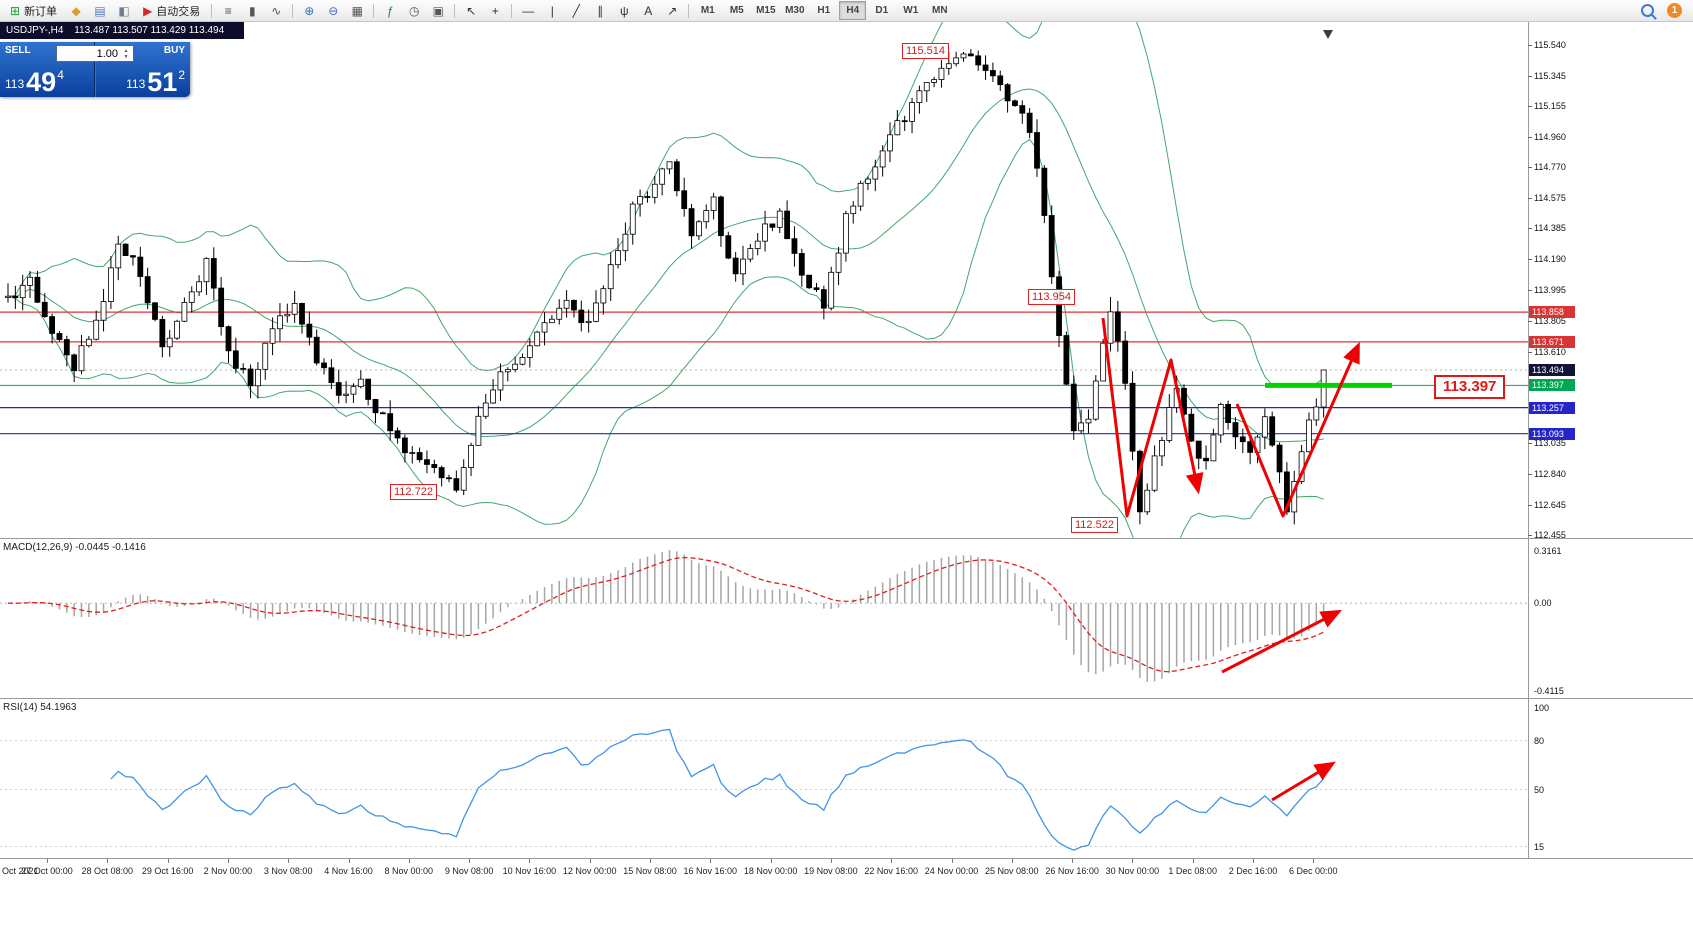  I want to click on new-order-button: ⊞ 新订单, so click(34, 10).